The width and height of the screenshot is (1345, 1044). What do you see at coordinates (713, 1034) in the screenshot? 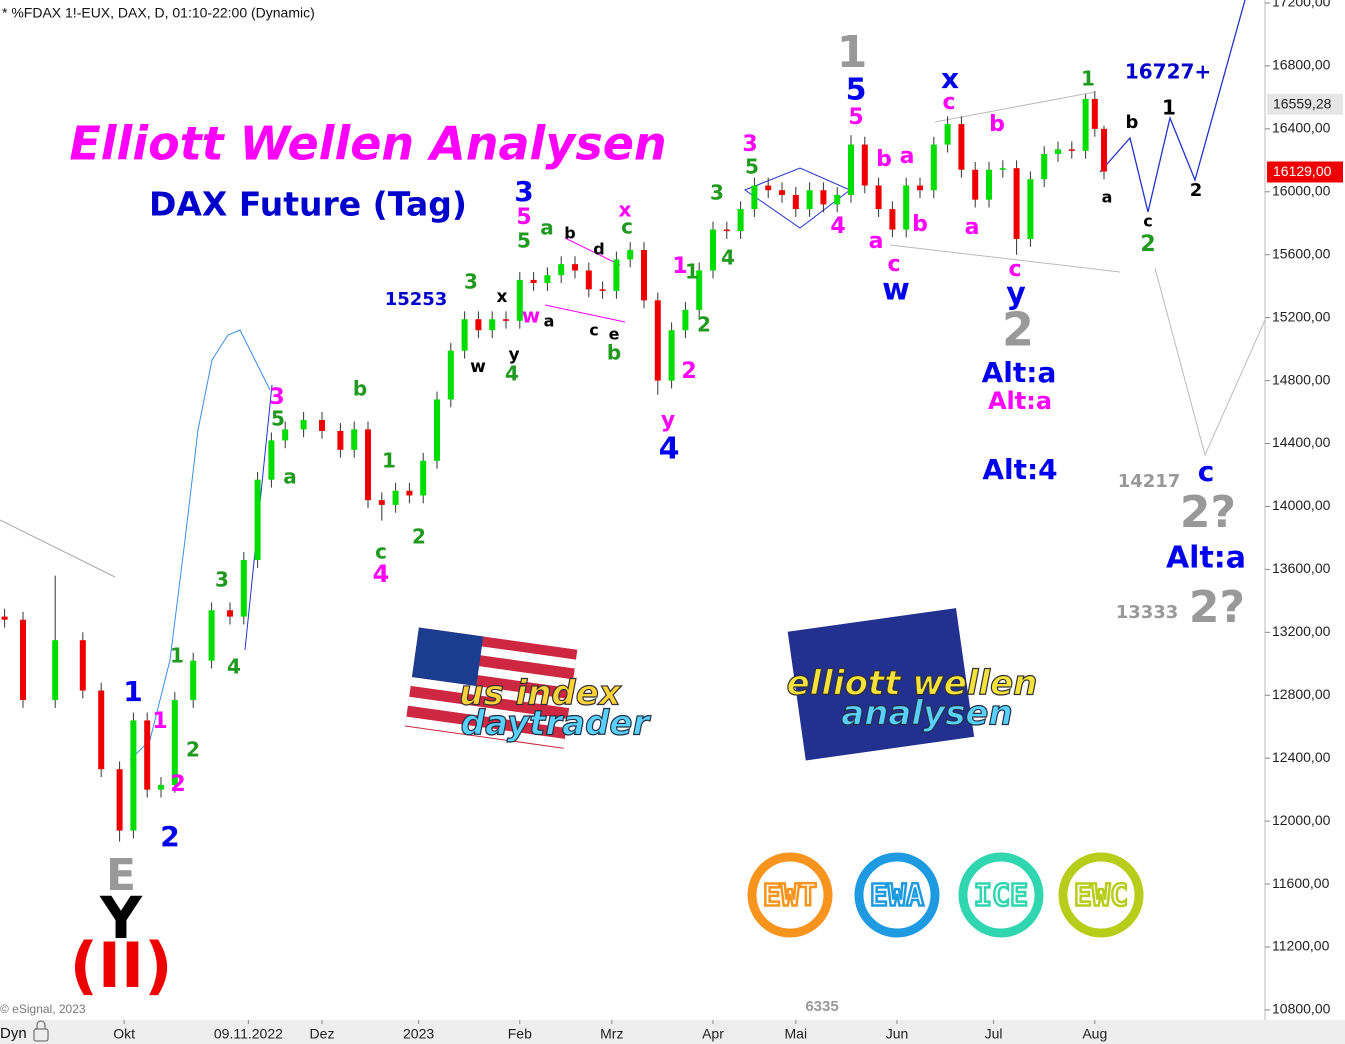
I see `x-tick-label: Apr` at bounding box center [713, 1034].